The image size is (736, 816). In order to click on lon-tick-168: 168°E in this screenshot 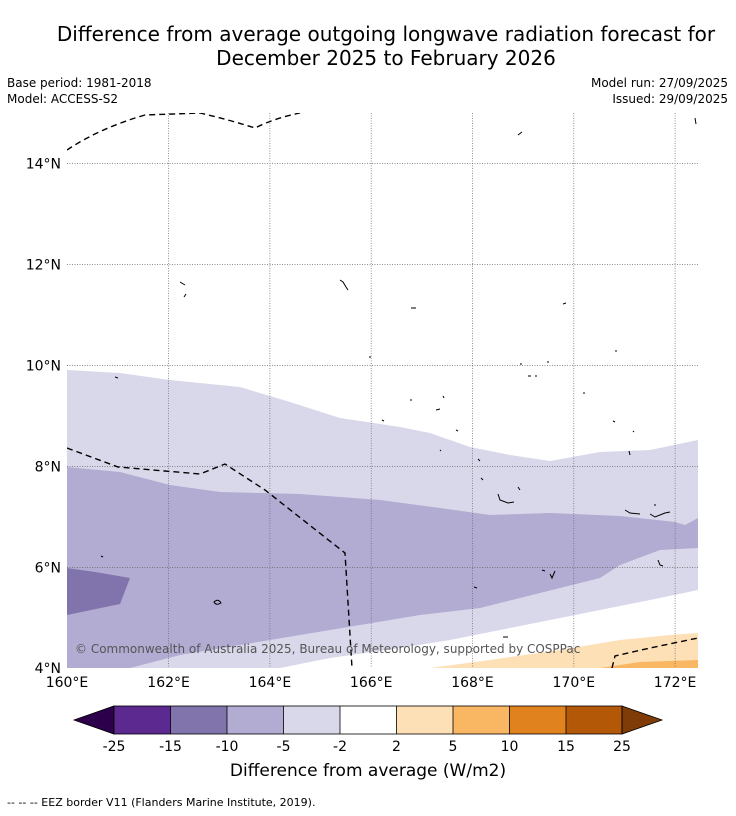, I will do `click(472, 683)`.